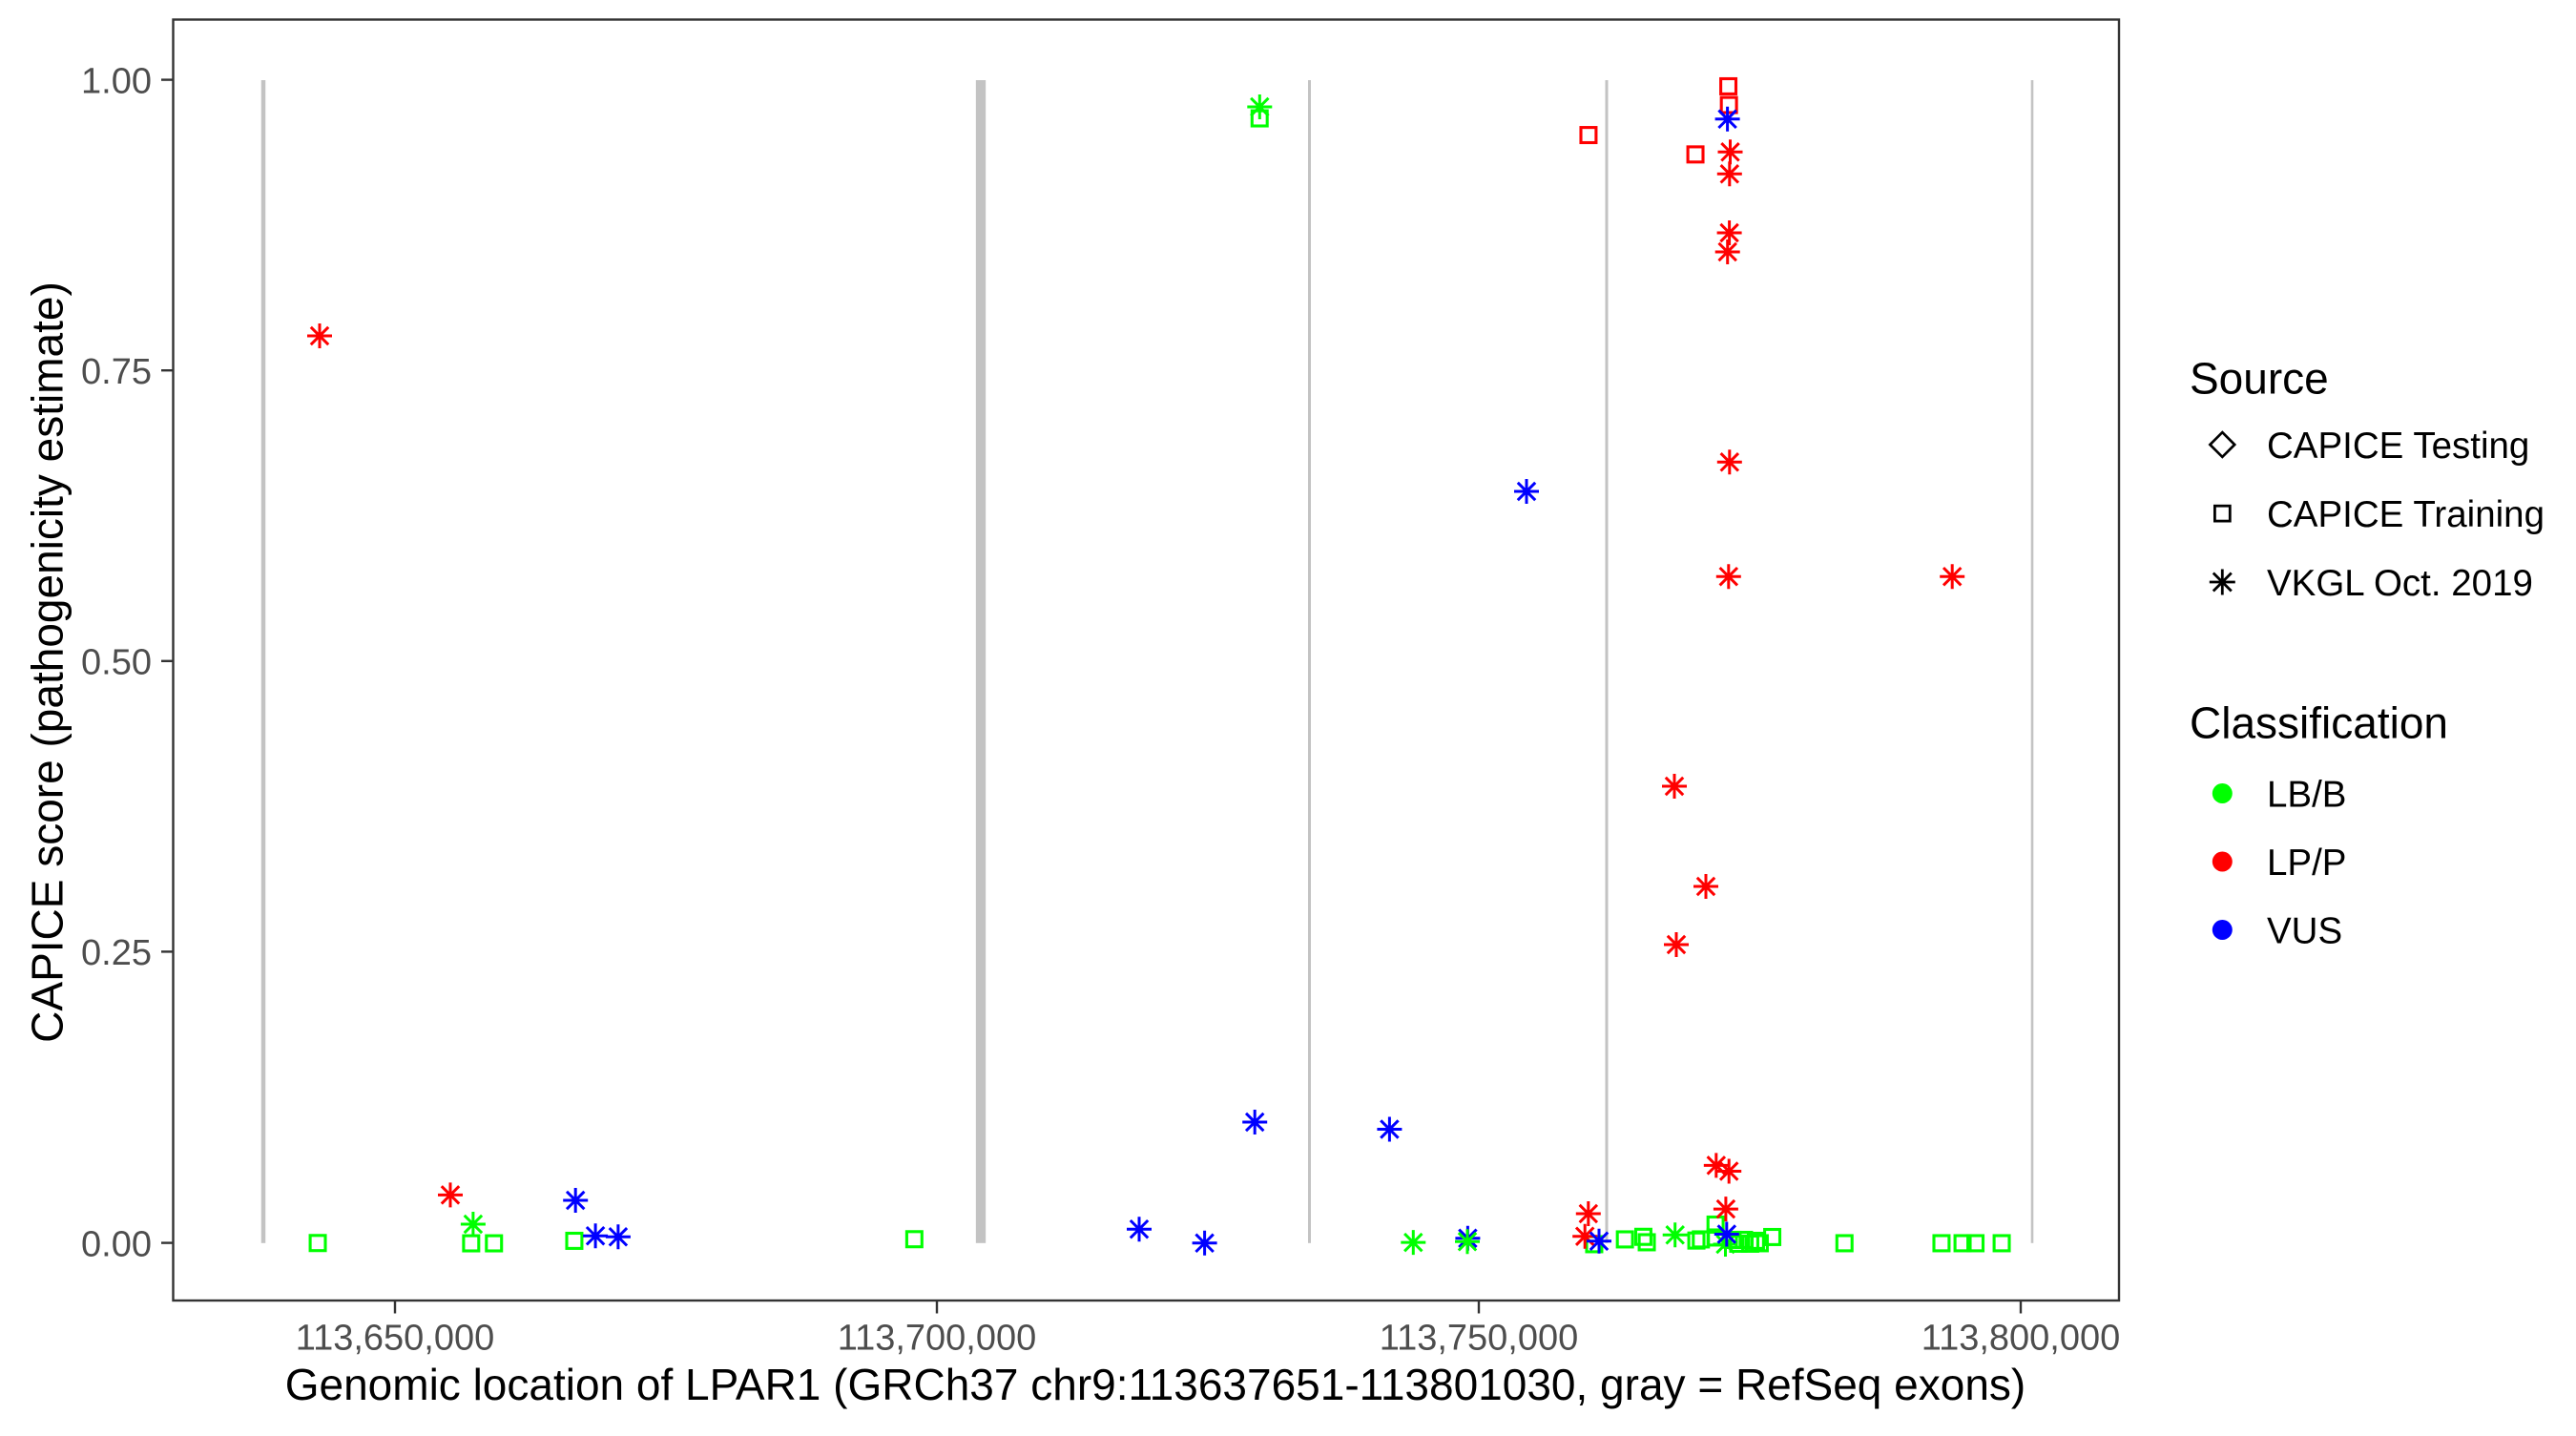 Image resolution: width=2576 pixels, height=1436 pixels. I want to click on svg-text: 113,800,000, so click(2021, 1339).